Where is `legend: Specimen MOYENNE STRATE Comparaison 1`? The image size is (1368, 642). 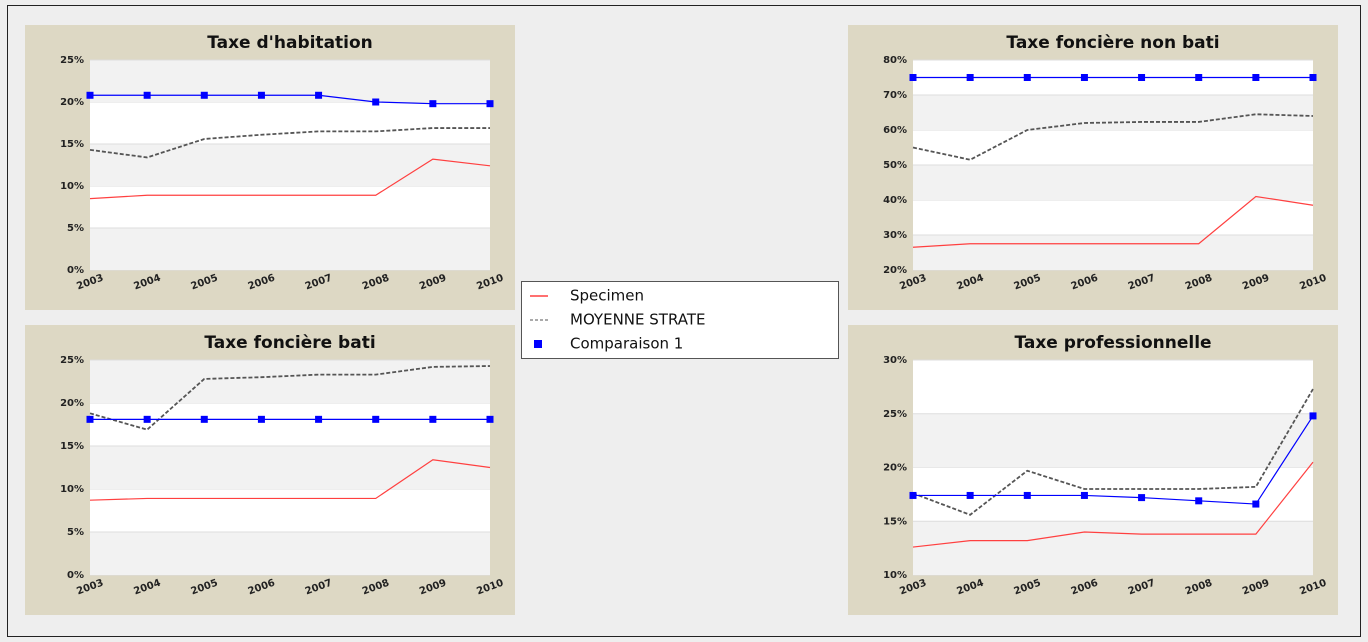 legend: Specimen MOYENNE STRATE Comparaison 1 is located at coordinates (680, 320).